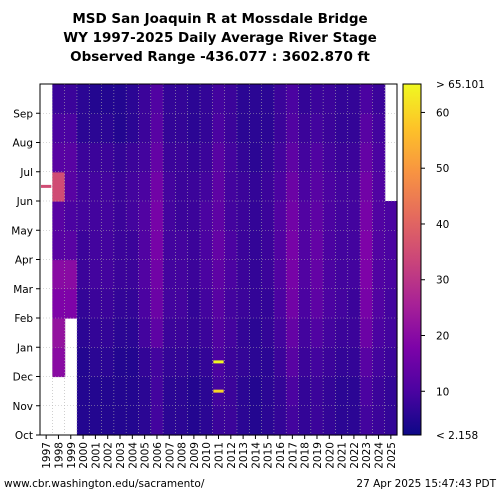 This screenshot has height=500, width=500. What do you see at coordinates (457, 436) in the screenshot?
I see `colorbar-min-label: < 2.158` at bounding box center [457, 436].